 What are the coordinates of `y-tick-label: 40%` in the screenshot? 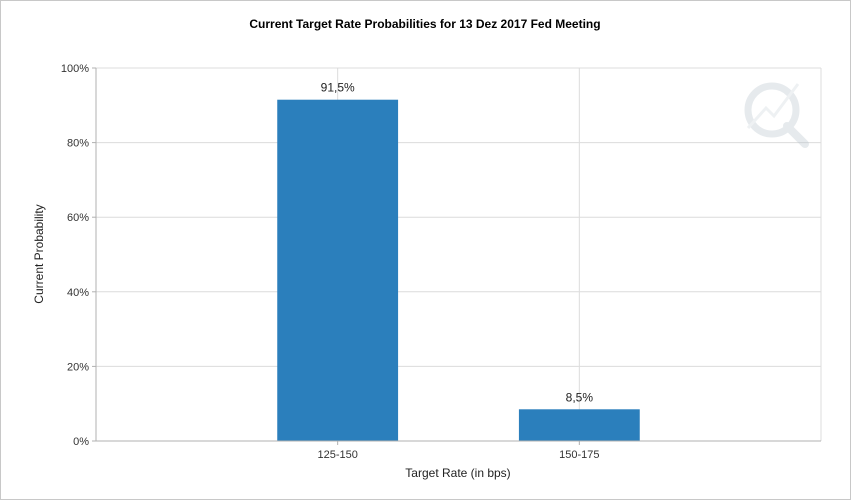 It's located at (78, 293).